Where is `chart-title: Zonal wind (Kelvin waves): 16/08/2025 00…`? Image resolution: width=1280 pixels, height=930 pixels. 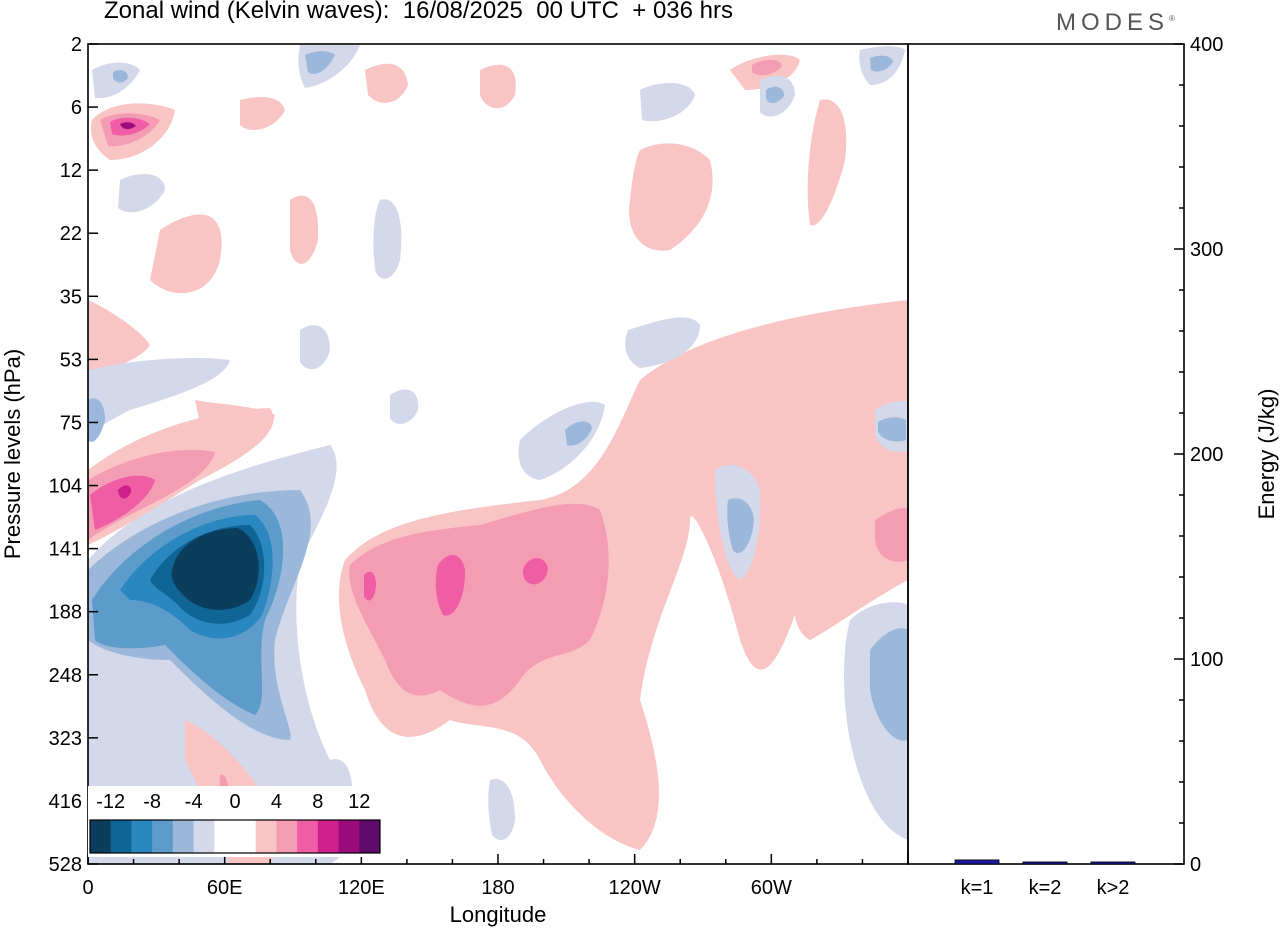
chart-title: Zonal wind (Kelvin waves): 16/08/2025 00… is located at coordinates (418, 12).